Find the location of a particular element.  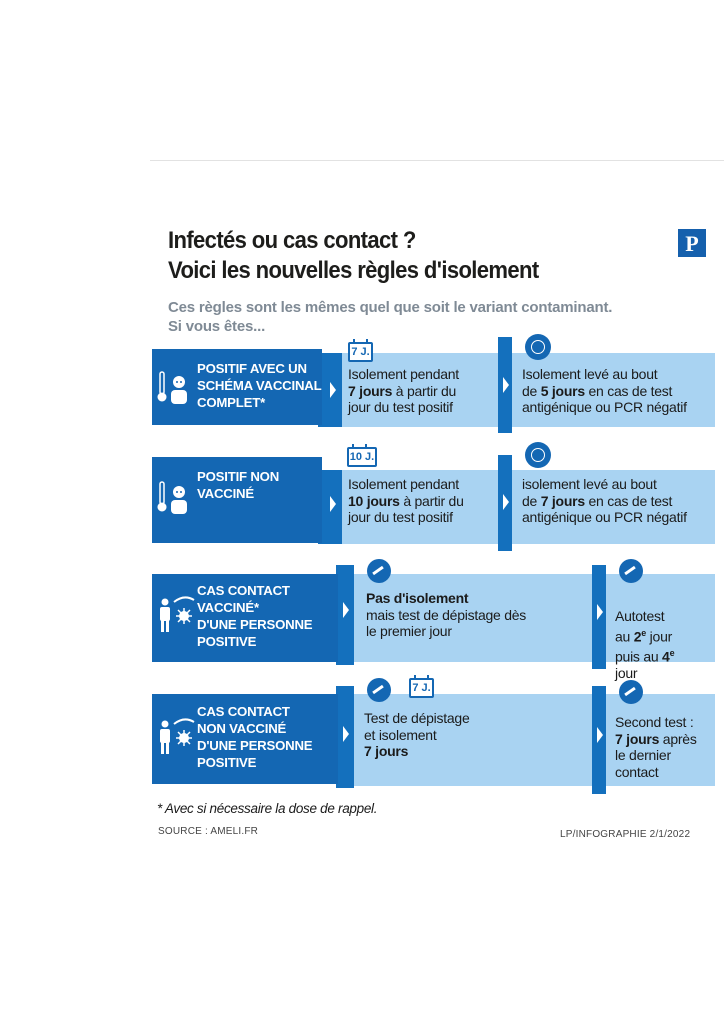

row-2-label-box: POSITIF NON VACCINÉ is located at coordinates (237, 500).